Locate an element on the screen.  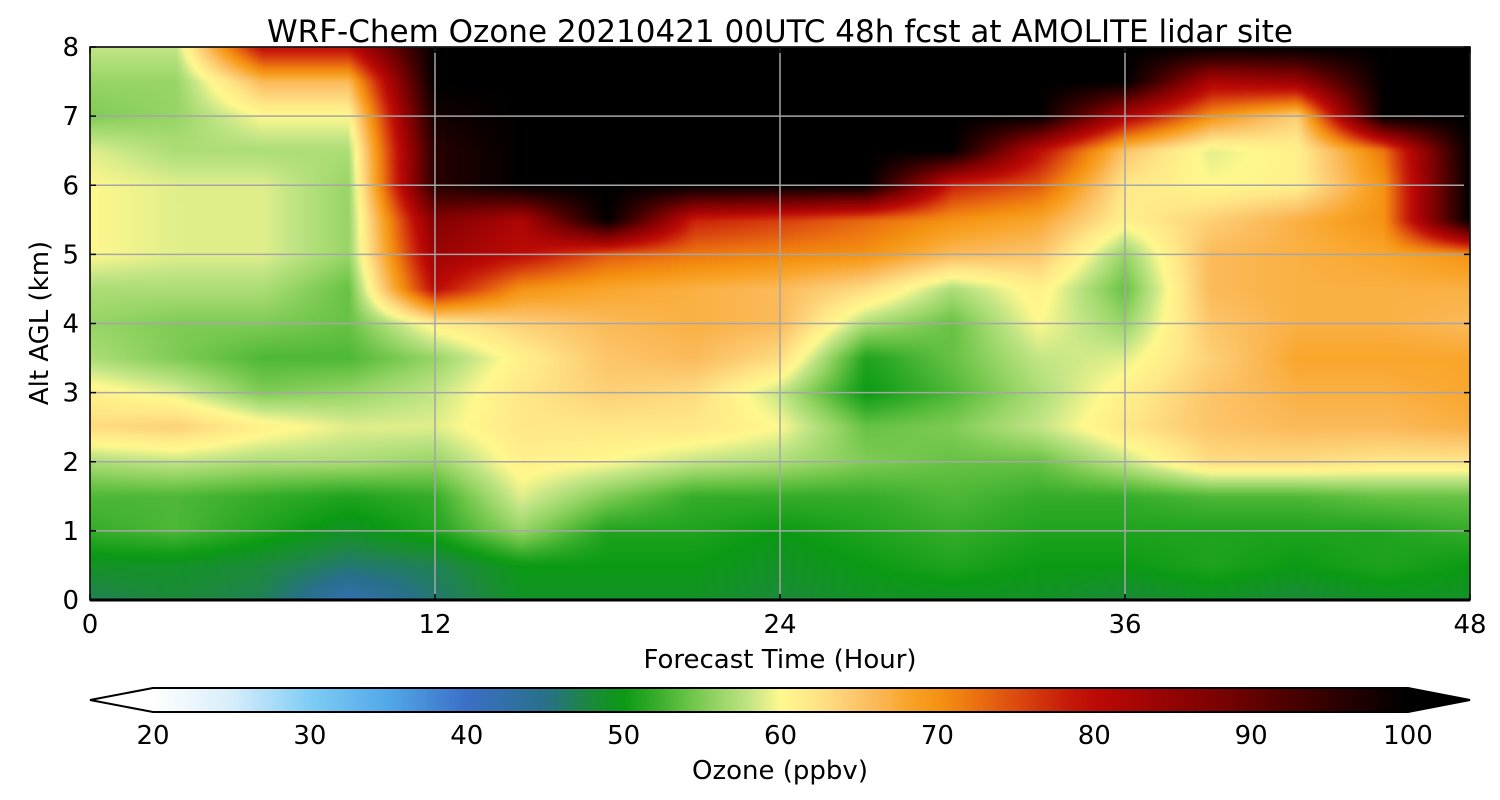
x-tick-label: 24 is located at coordinates (779, 625).